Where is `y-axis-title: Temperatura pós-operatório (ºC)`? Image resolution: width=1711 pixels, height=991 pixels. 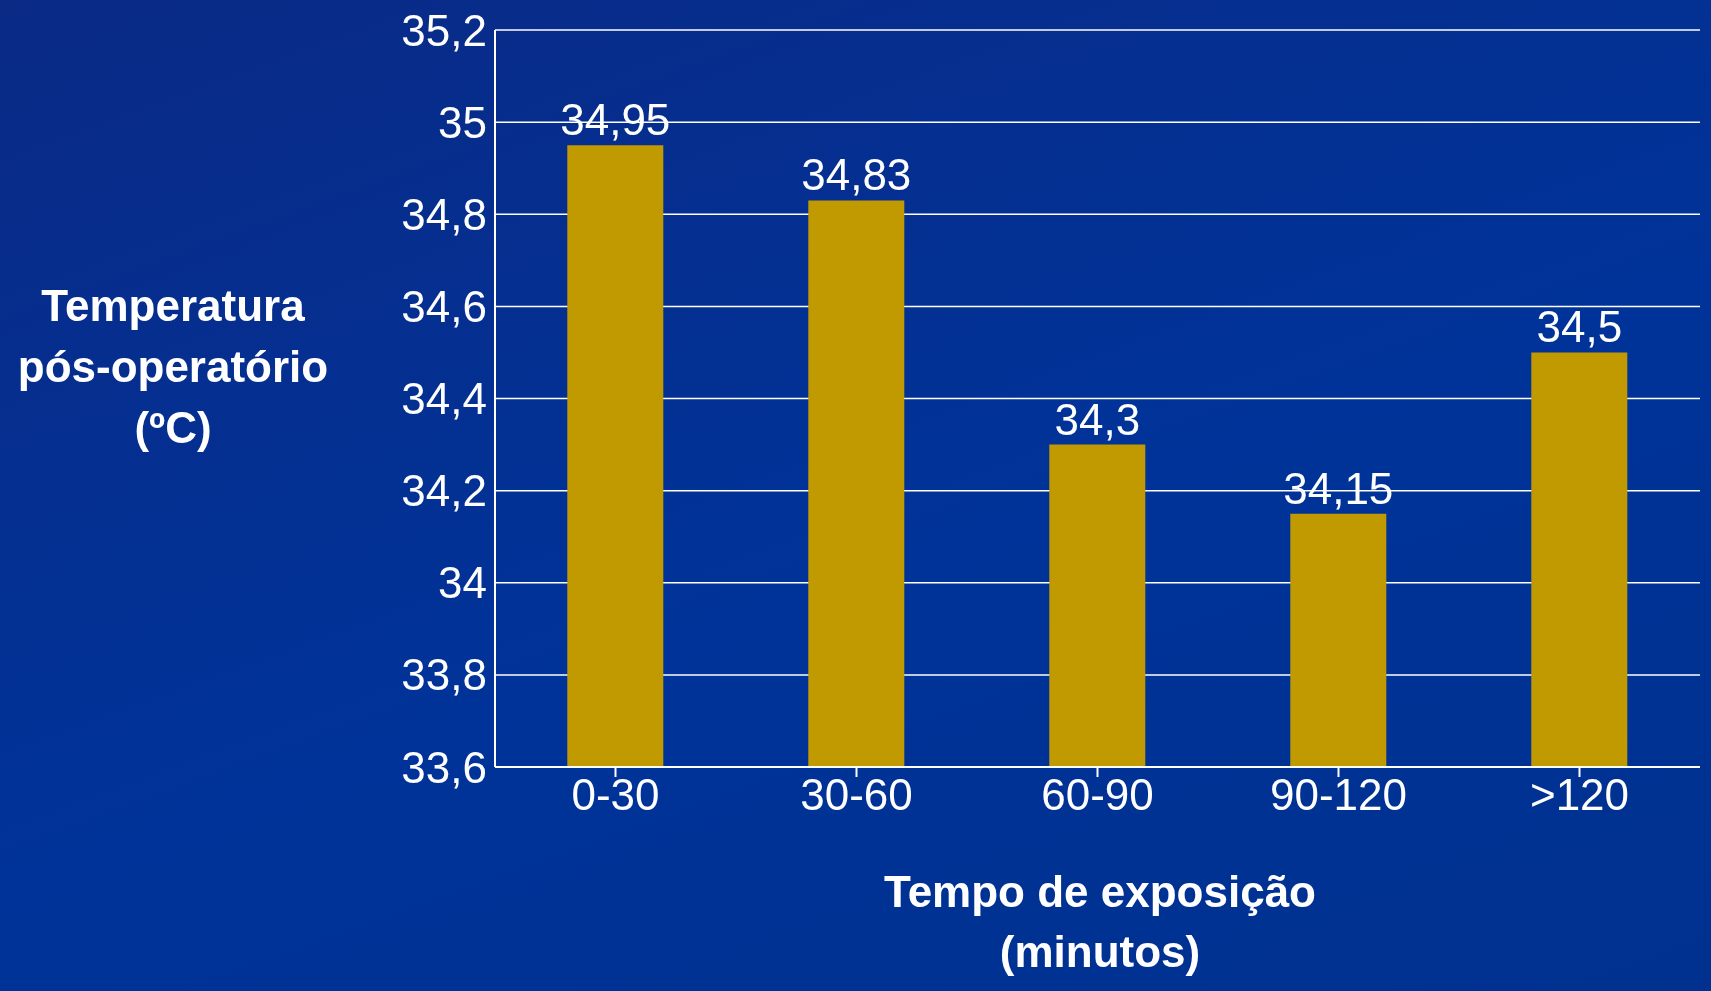 y-axis-title: Temperatura pós-operatório (ºC) is located at coordinates (173, 367).